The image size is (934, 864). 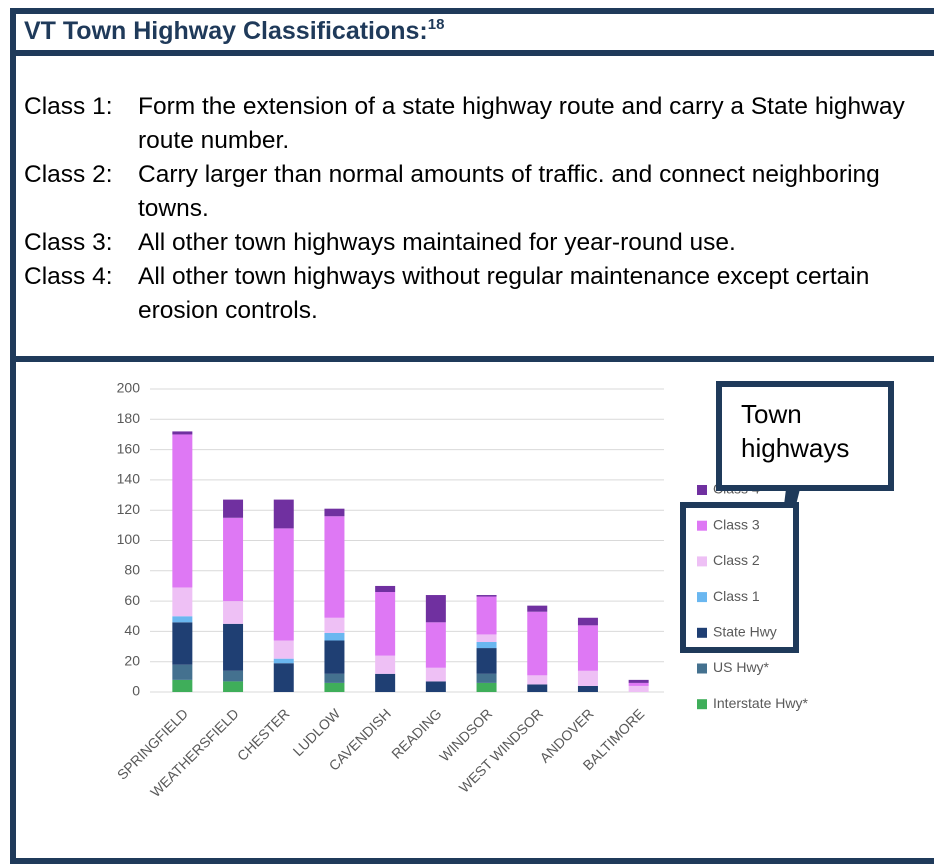 What do you see at coordinates (741, 667) in the screenshot?
I see `legend-label: US Hwy*` at bounding box center [741, 667].